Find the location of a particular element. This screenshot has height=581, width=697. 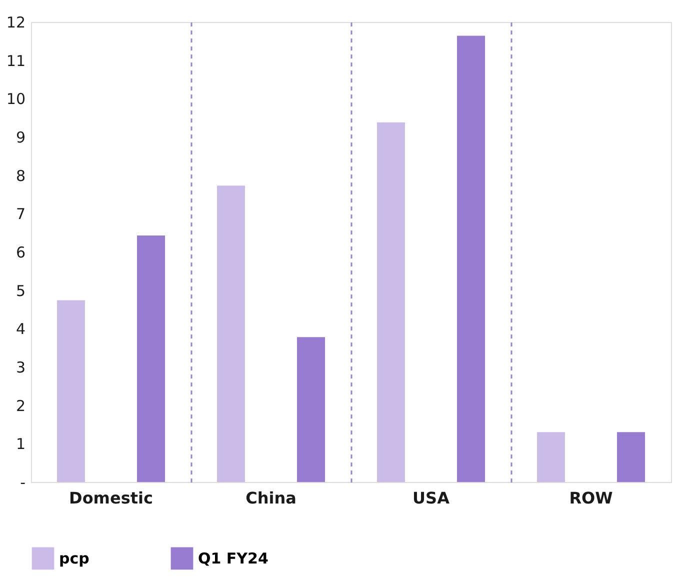

y-tick-label: 1 is located at coordinates (21, 444).